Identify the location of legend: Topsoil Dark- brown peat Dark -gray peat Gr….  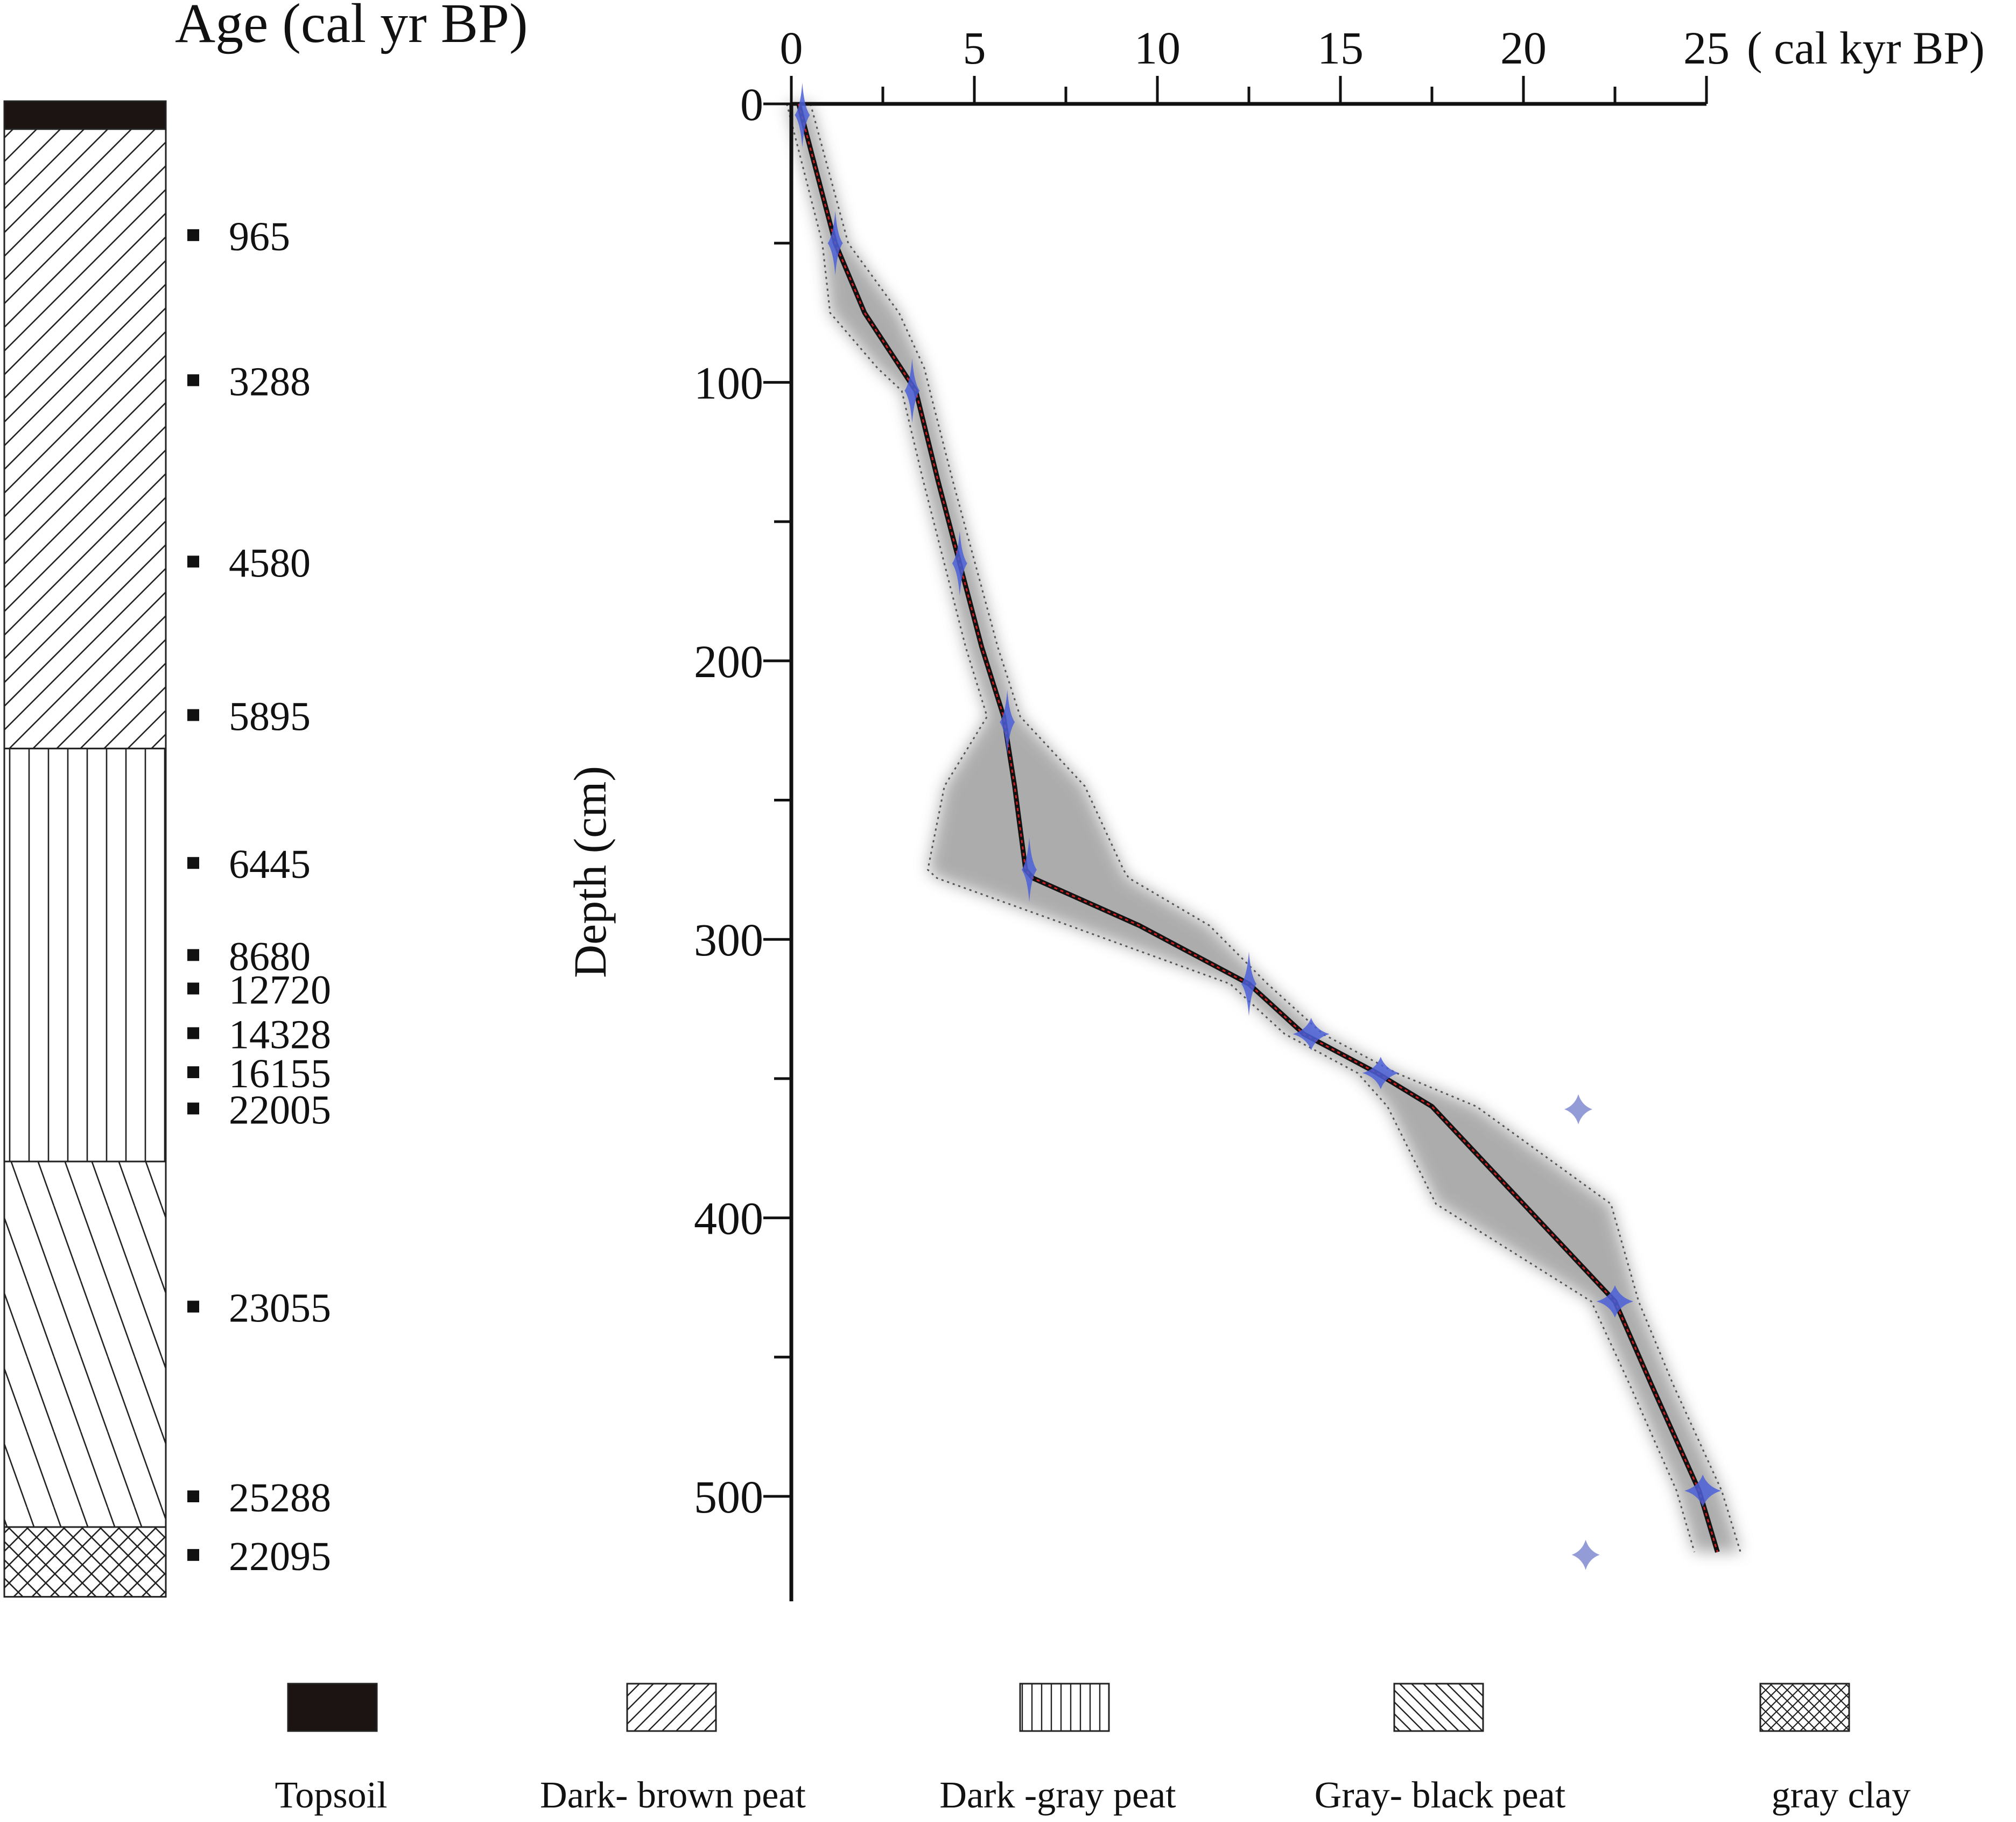
(1092, 1749).